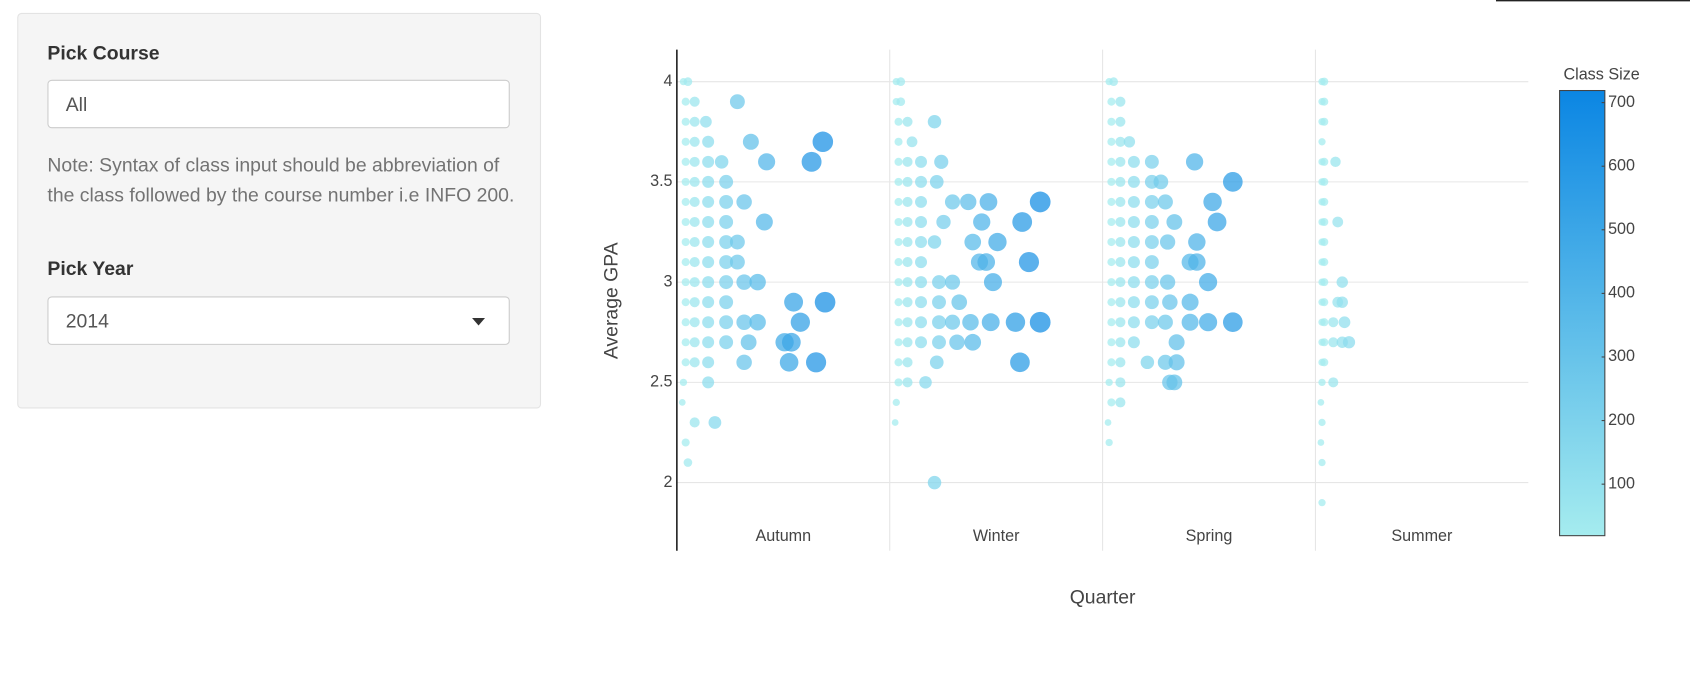 This screenshot has width=1690, height=673. What do you see at coordinates (661, 181) in the screenshot?
I see `y-tick-label: 3.5` at bounding box center [661, 181].